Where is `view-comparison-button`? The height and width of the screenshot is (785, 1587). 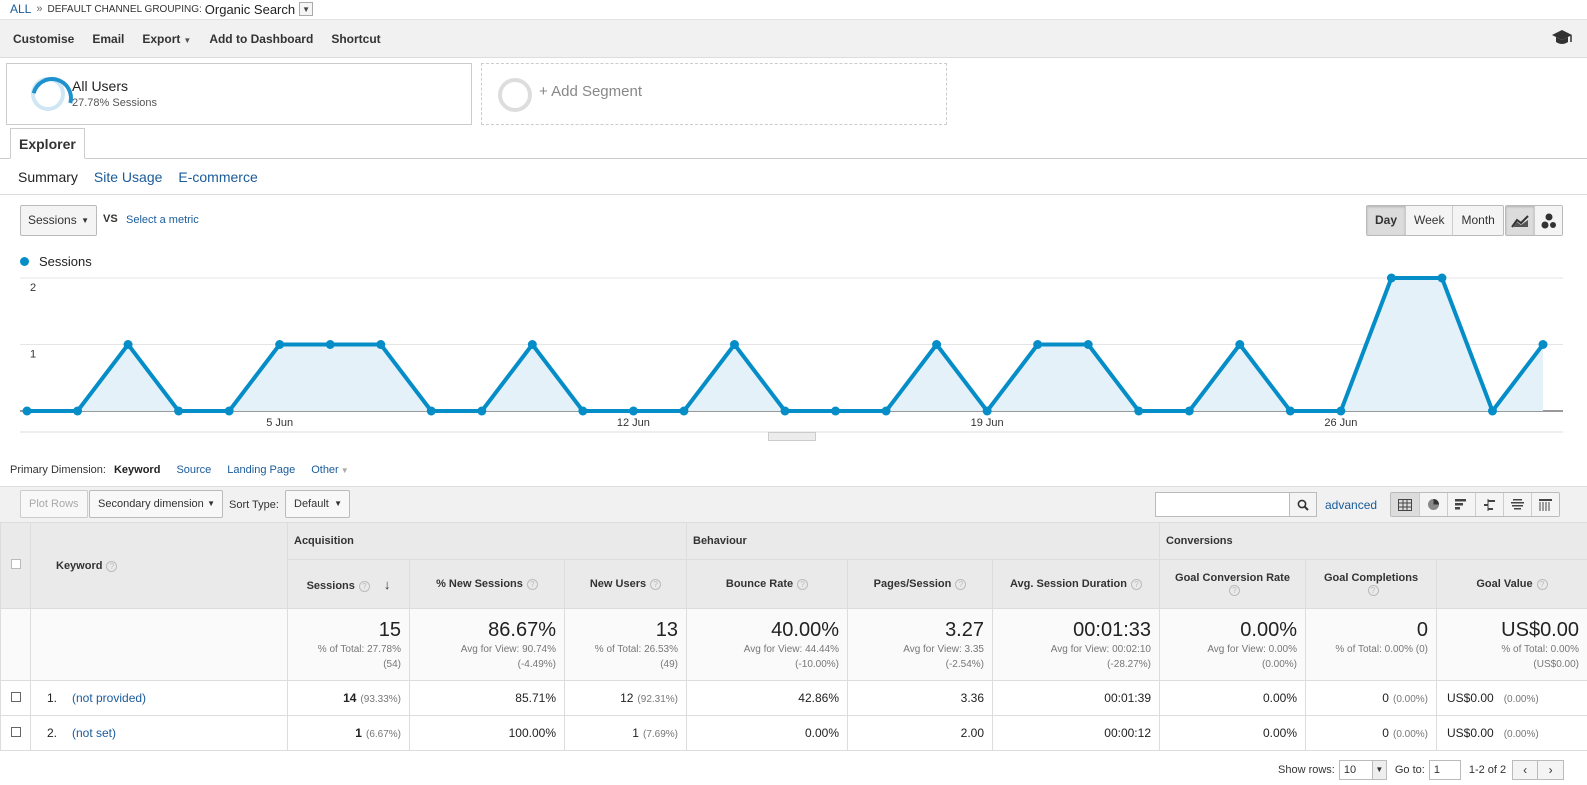
view-comparison-button is located at coordinates (1489, 504).